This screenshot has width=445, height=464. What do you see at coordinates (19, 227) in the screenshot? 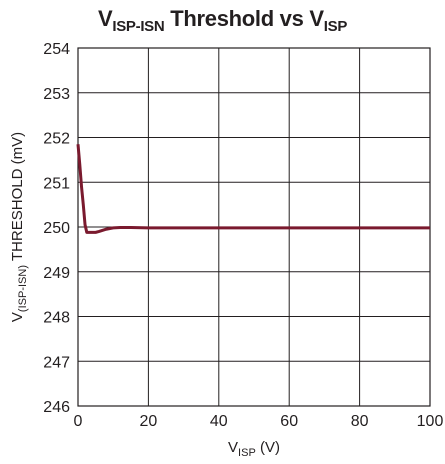
I see `y-axis-label: V(ISP-ISN) THRESHOLD (mV)` at bounding box center [19, 227].